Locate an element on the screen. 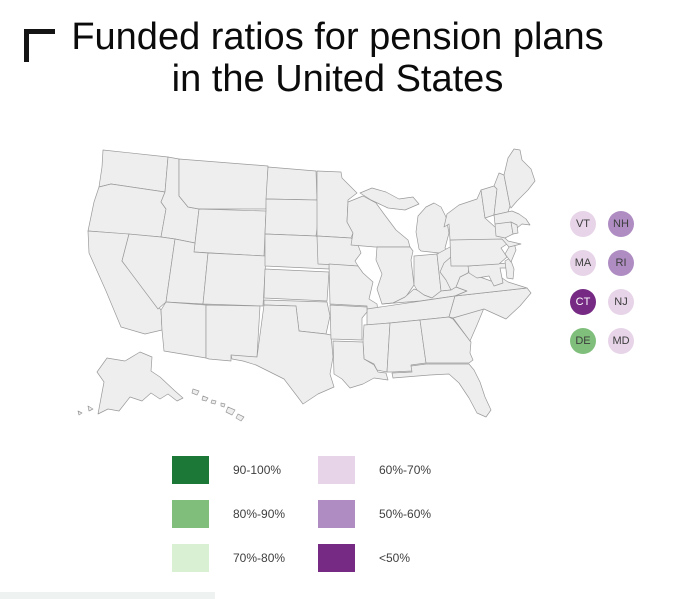  chart-title-line2: in the United States is located at coordinates (337, 79).